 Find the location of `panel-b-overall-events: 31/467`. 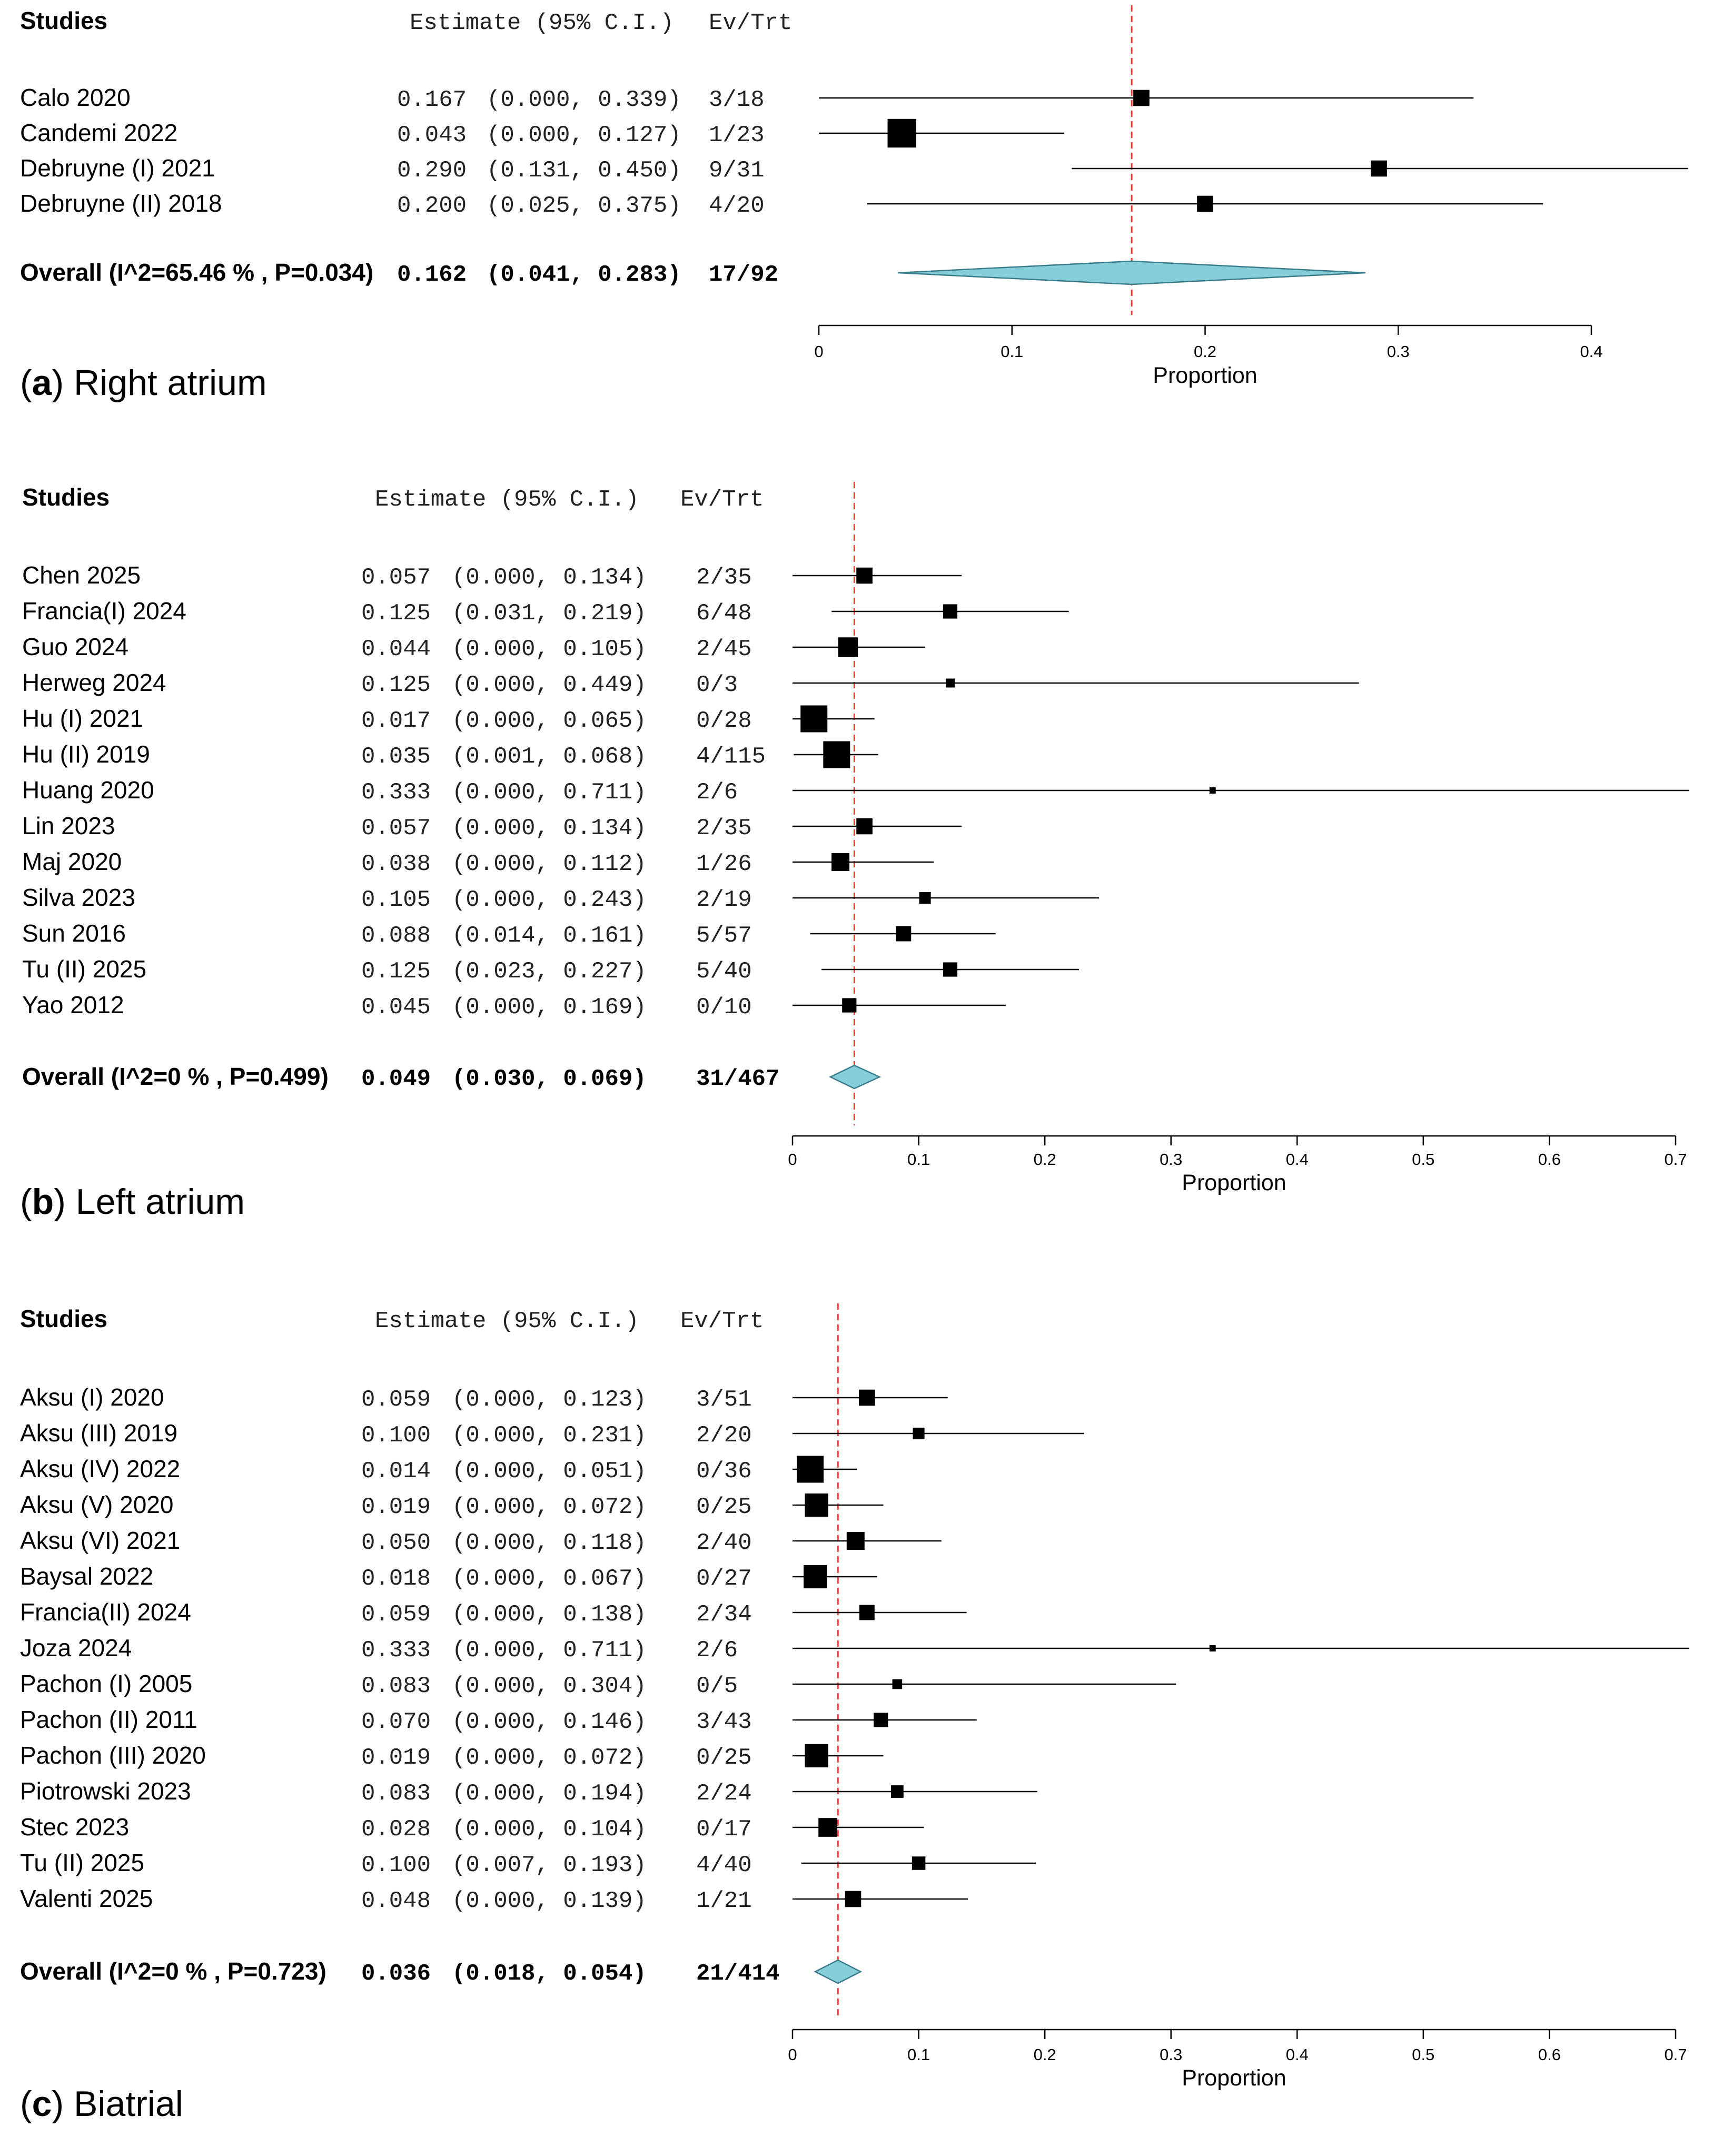

panel-b-overall-events: 31/467 is located at coordinates (737, 1079).